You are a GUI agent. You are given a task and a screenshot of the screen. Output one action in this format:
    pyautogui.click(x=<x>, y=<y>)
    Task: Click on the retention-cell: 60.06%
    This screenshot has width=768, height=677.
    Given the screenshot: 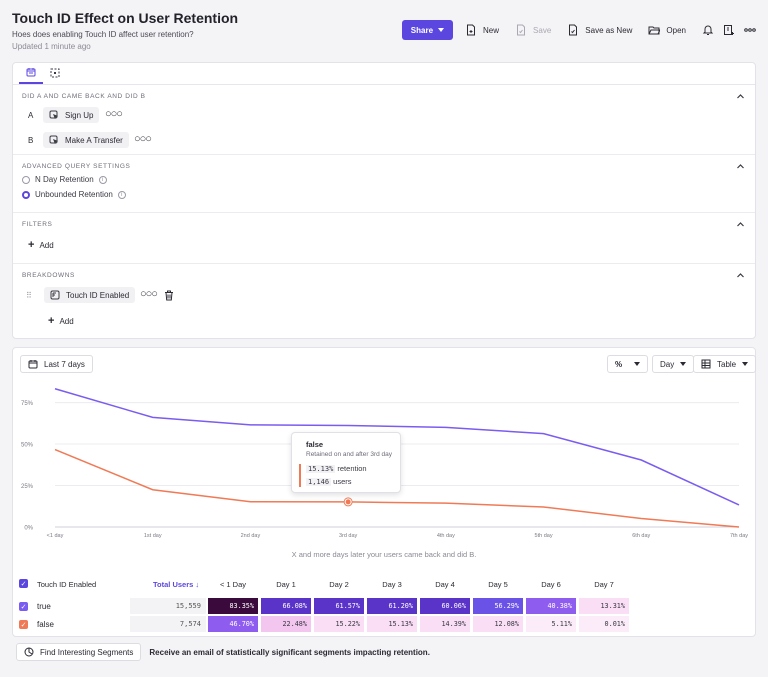 What is the action you would take?
    pyautogui.click(x=445, y=606)
    